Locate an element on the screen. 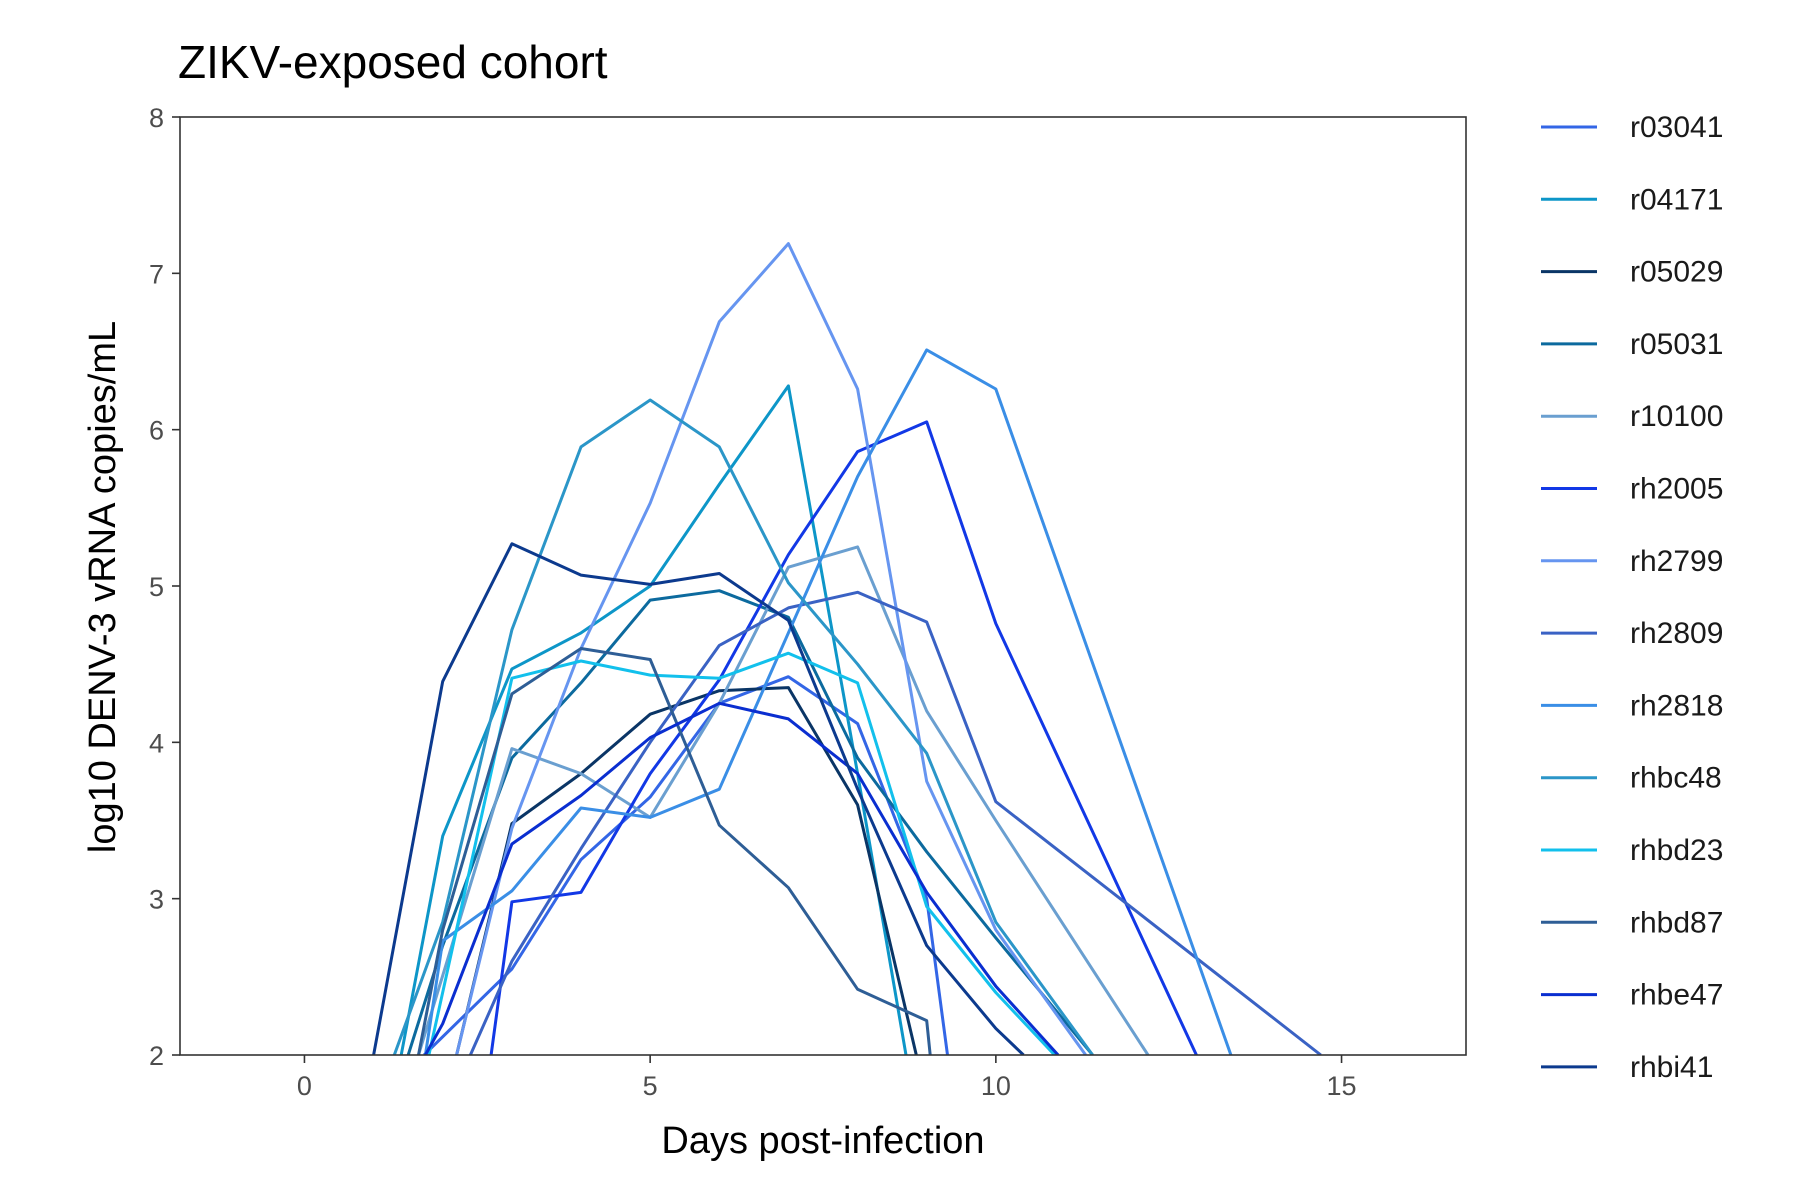 This screenshot has height=1200, width=1800. legend-item-rh2799: rh2799 is located at coordinates (1632, 561).